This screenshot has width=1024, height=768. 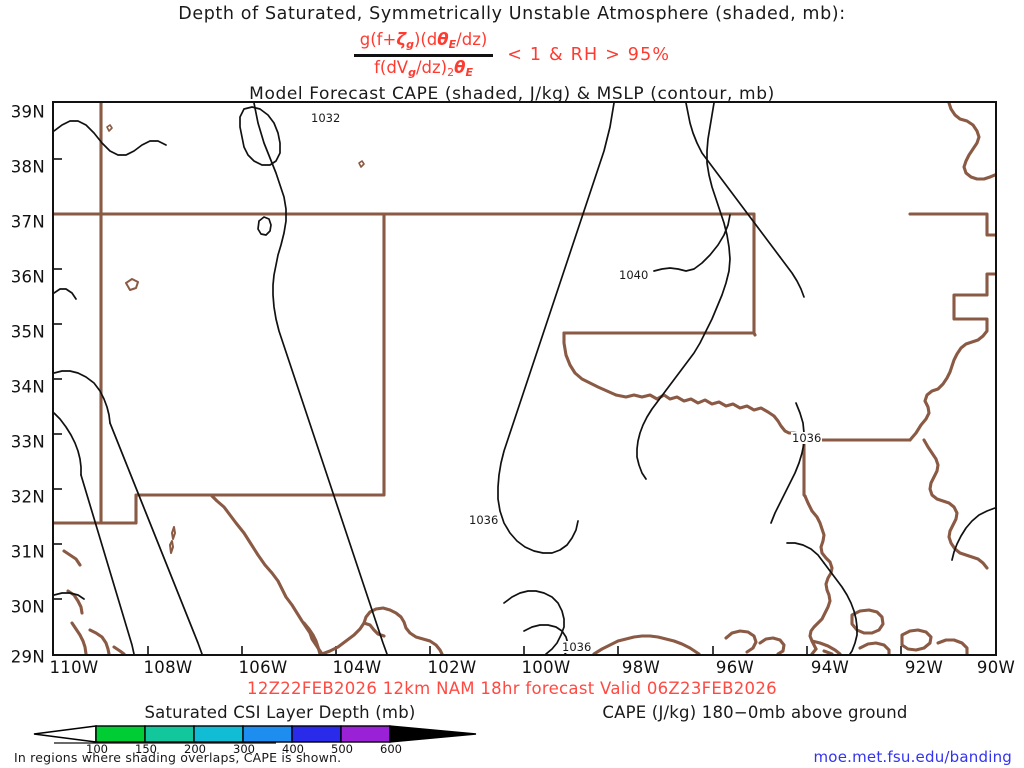 What do you see at coordinates (452, 667) in the screenshot?
I see `xtick-102W: 102W` at bounding box center [452, 667].